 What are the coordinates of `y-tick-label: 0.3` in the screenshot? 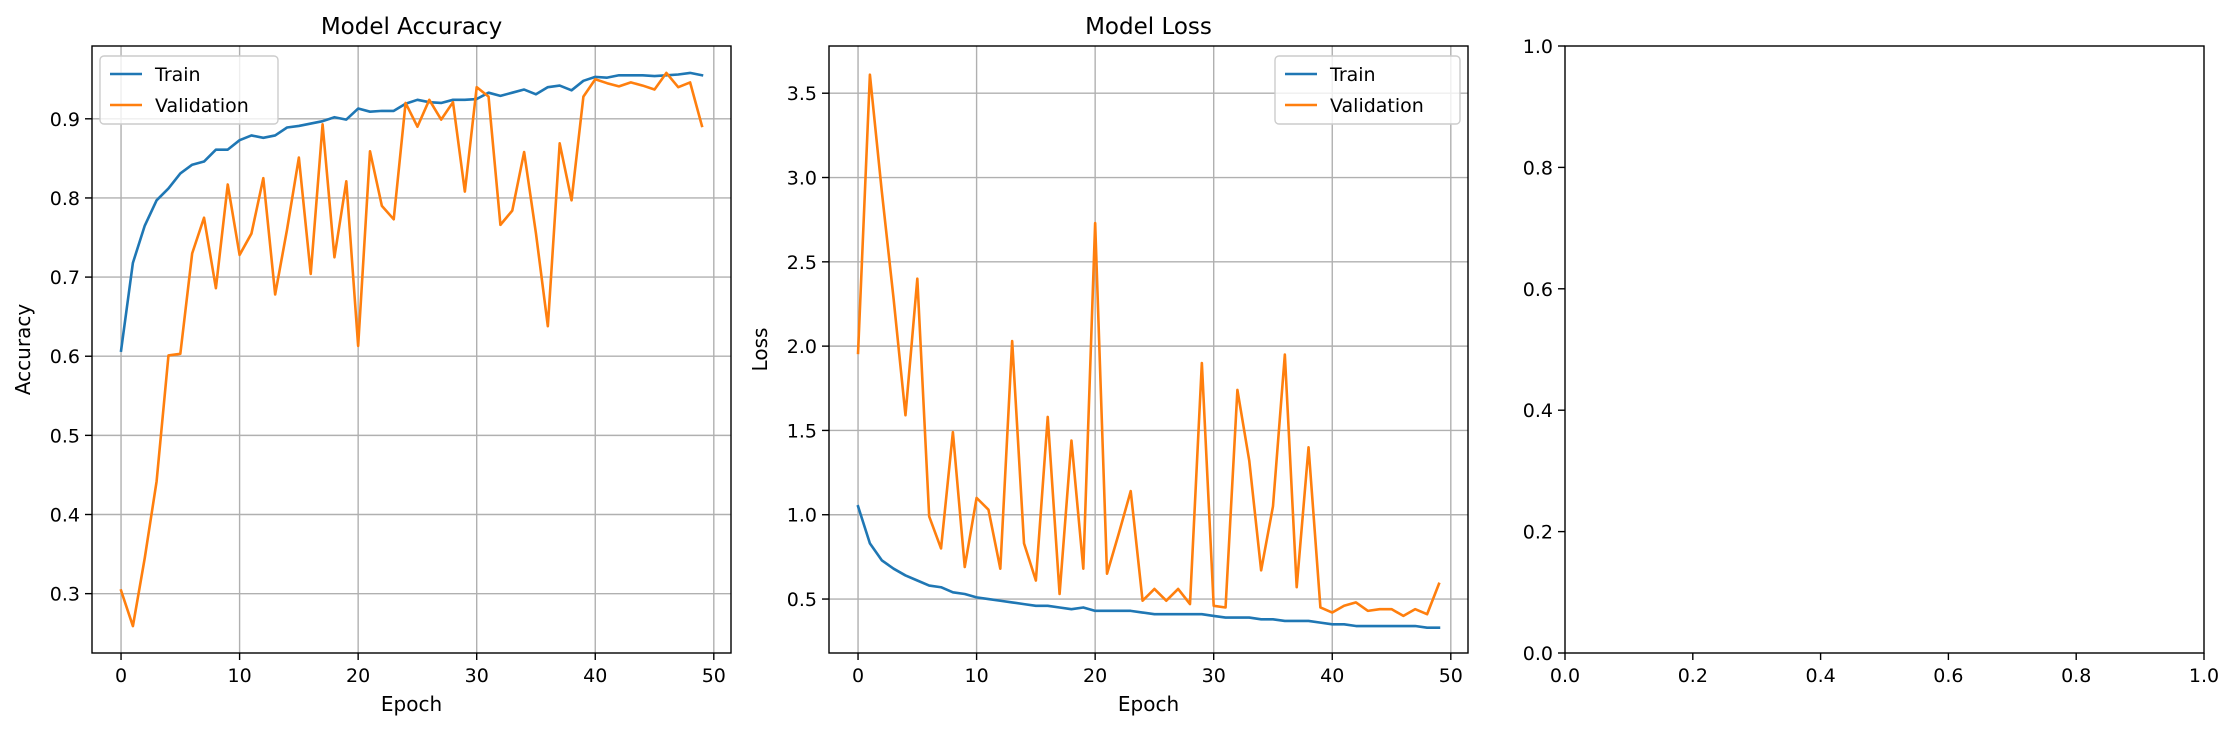 It's located at (65, 595).